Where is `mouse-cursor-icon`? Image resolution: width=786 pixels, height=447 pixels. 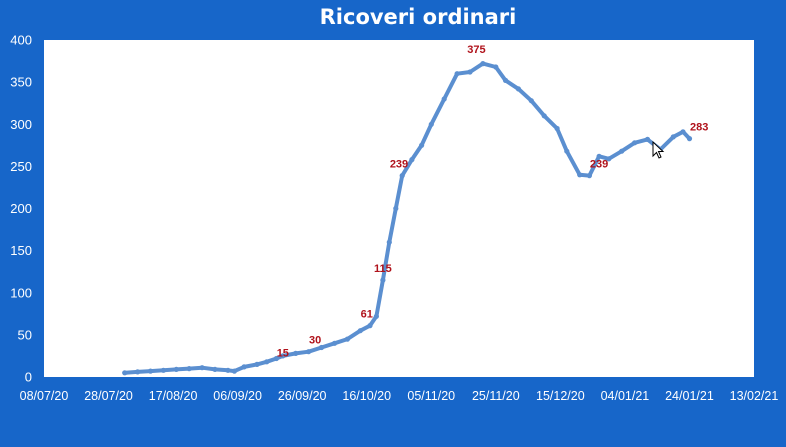
mouse-cursor-icon is located at coordinates (658, 149).